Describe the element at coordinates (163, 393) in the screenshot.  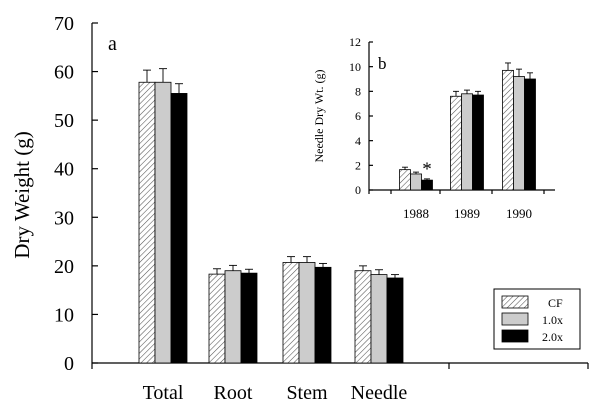
I see `main-category-label: Total` at that location.